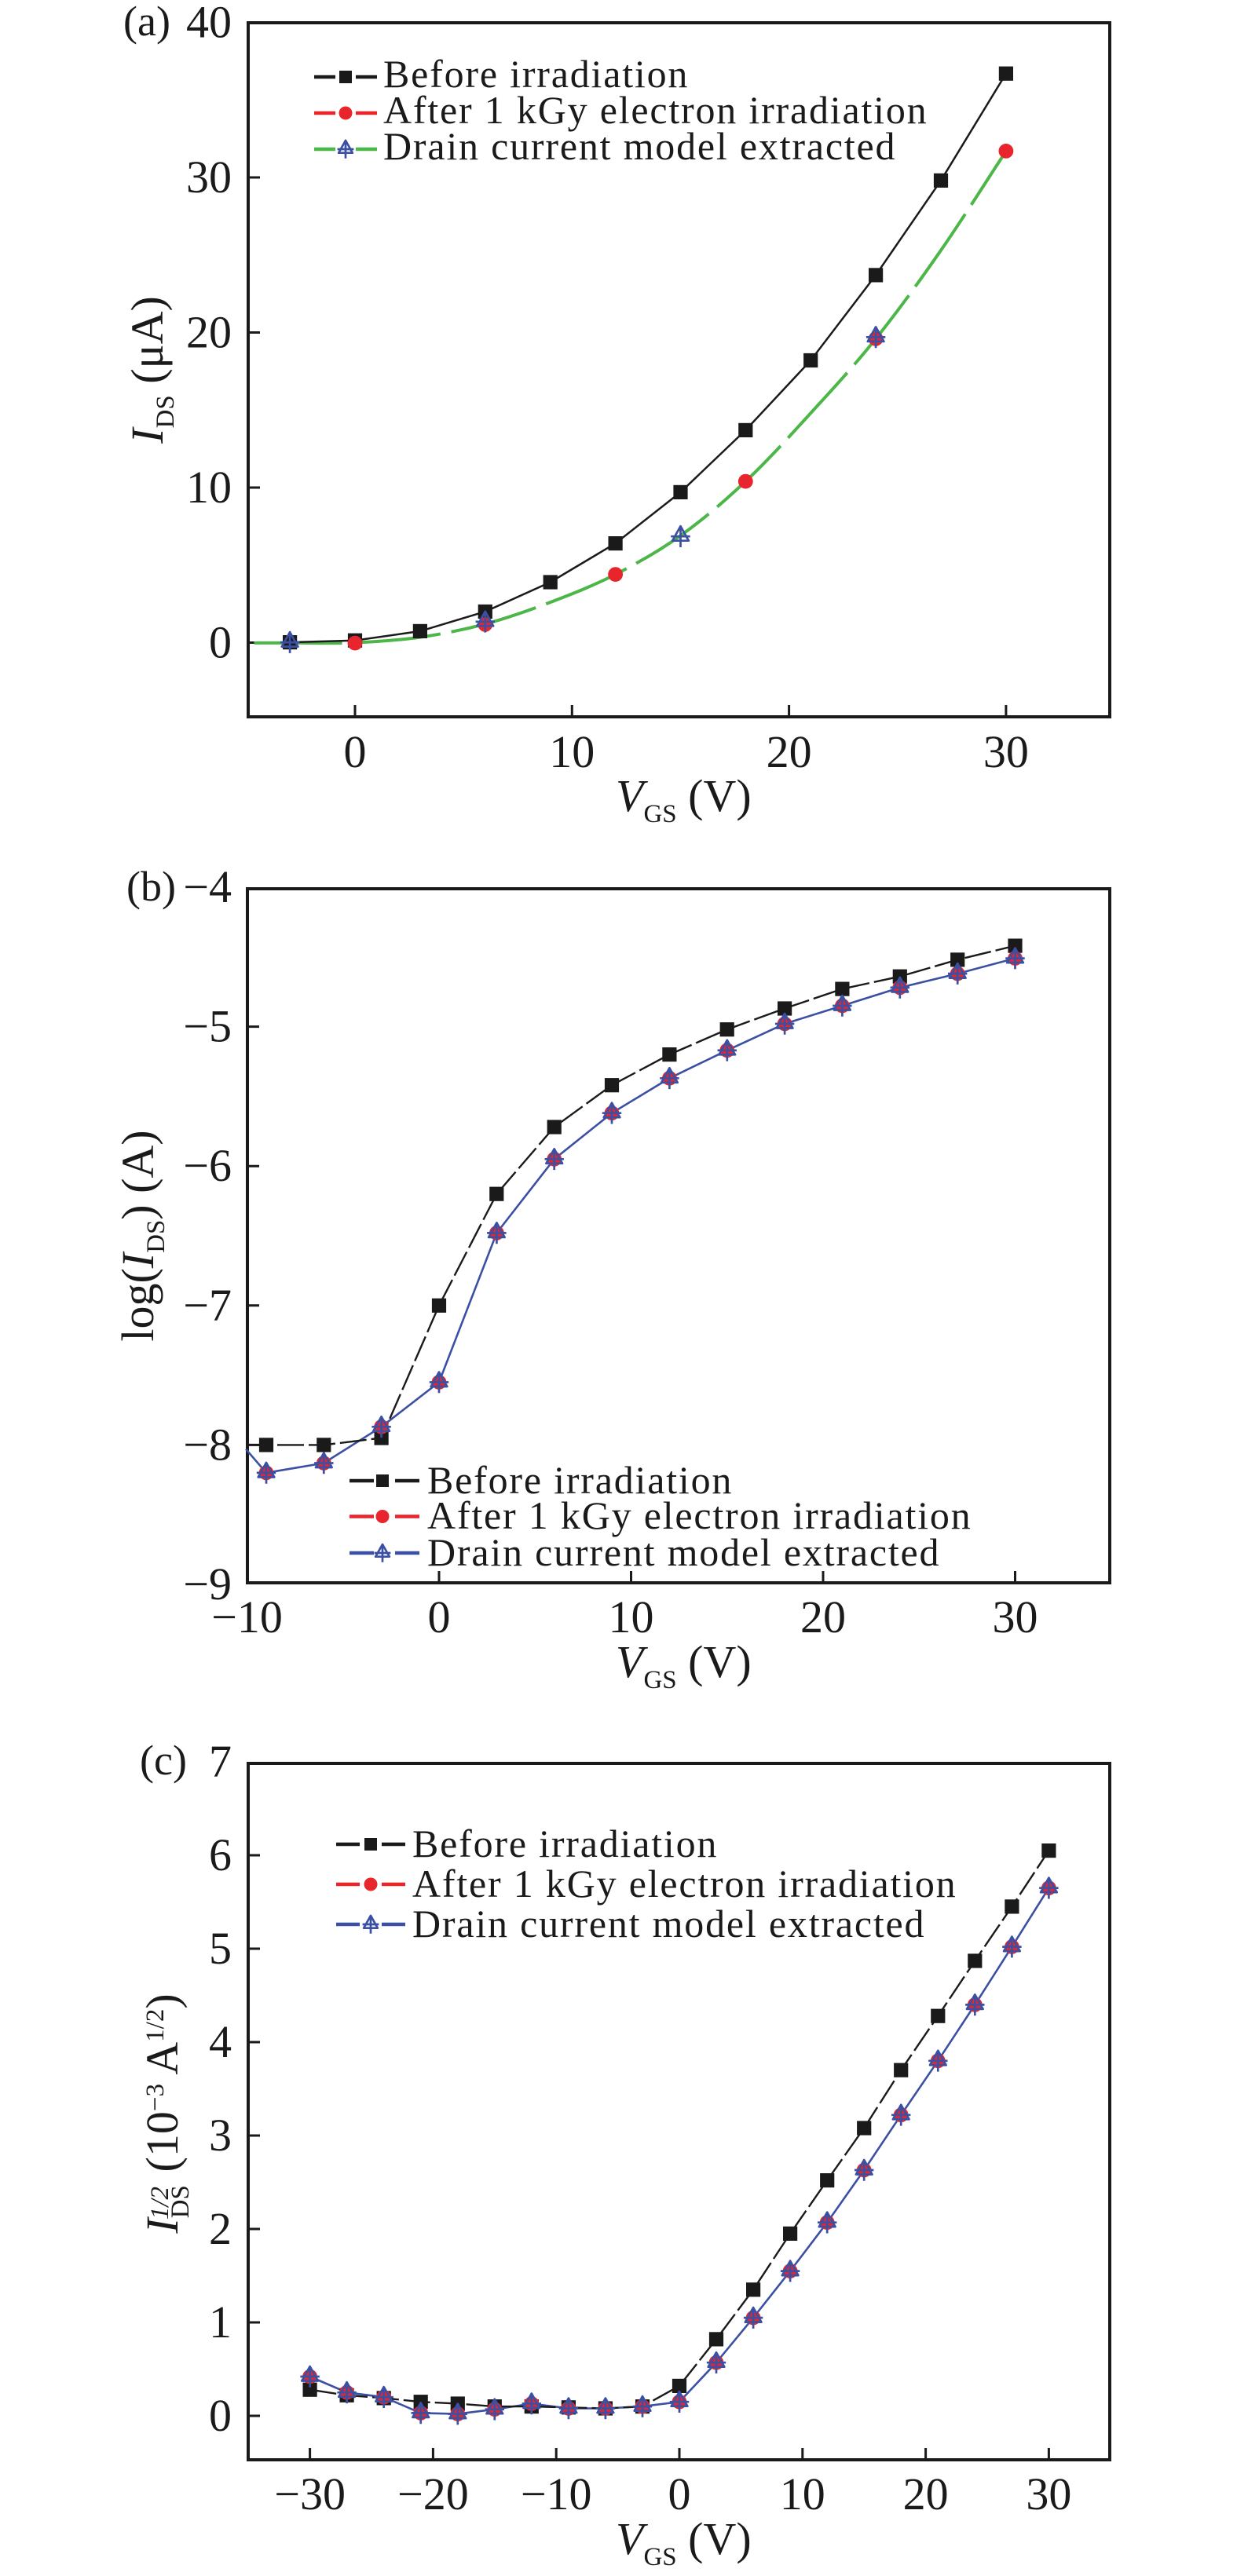 This screenshot has width=1237, height=2576. I want to click on svg-text: 6, so click(221, 1854).